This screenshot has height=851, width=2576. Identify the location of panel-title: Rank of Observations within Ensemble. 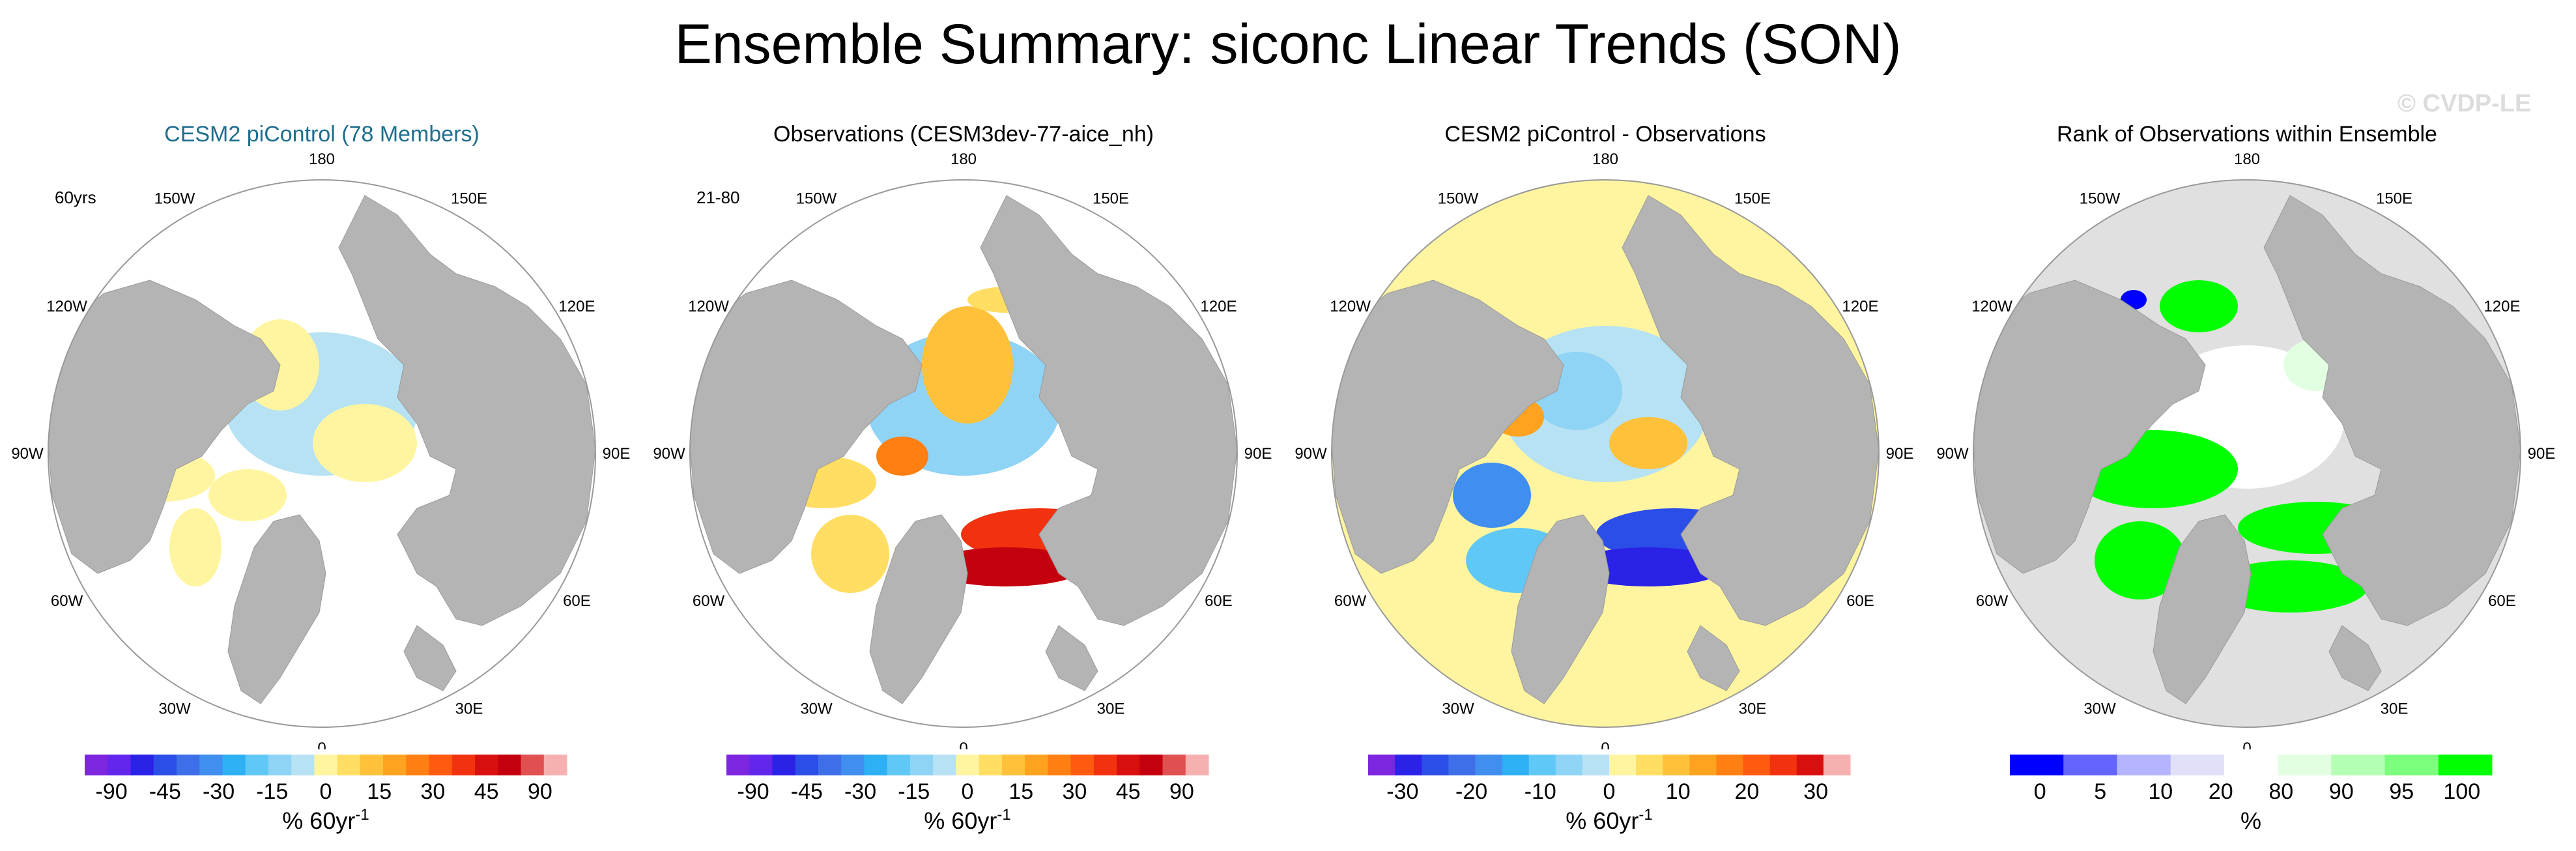
(2247, 134).